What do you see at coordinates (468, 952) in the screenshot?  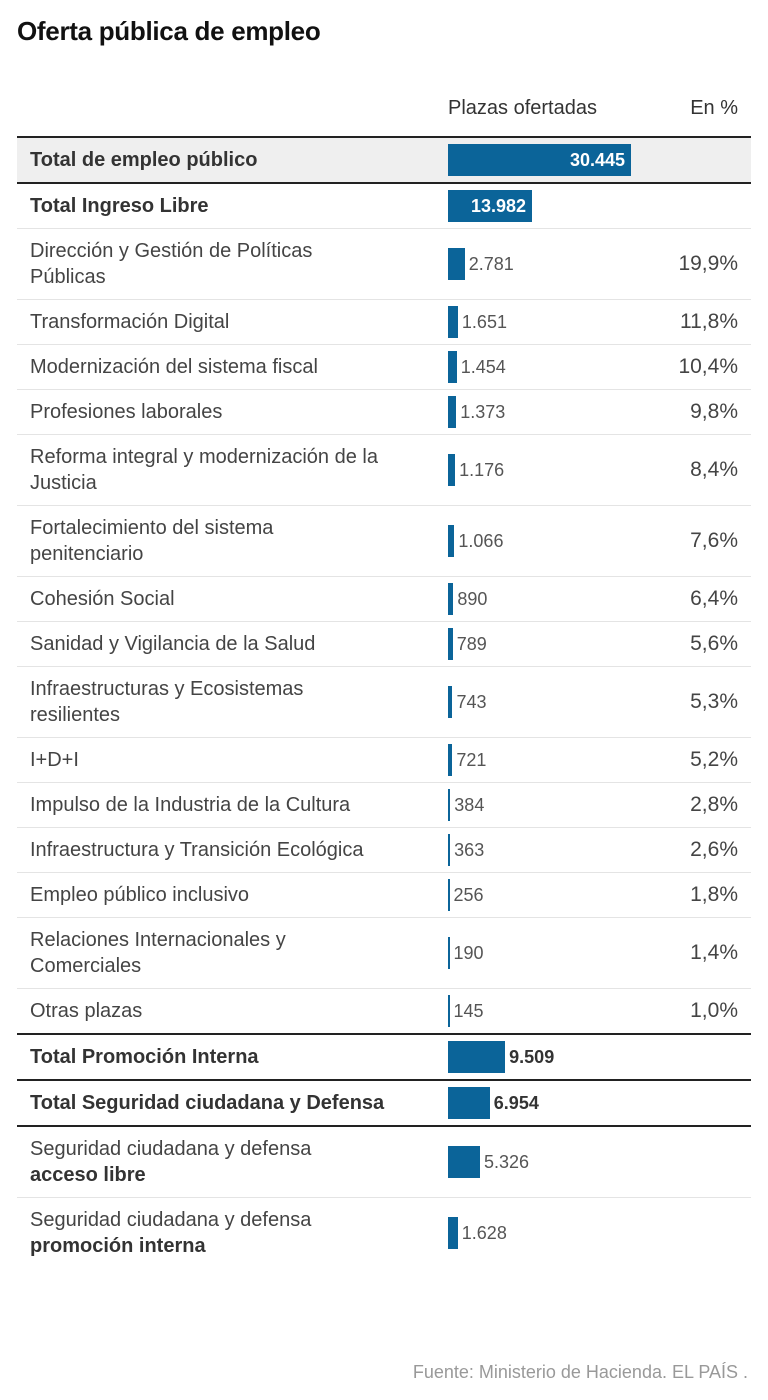 I see `value-label: 190` at bounding box center [468, 952].